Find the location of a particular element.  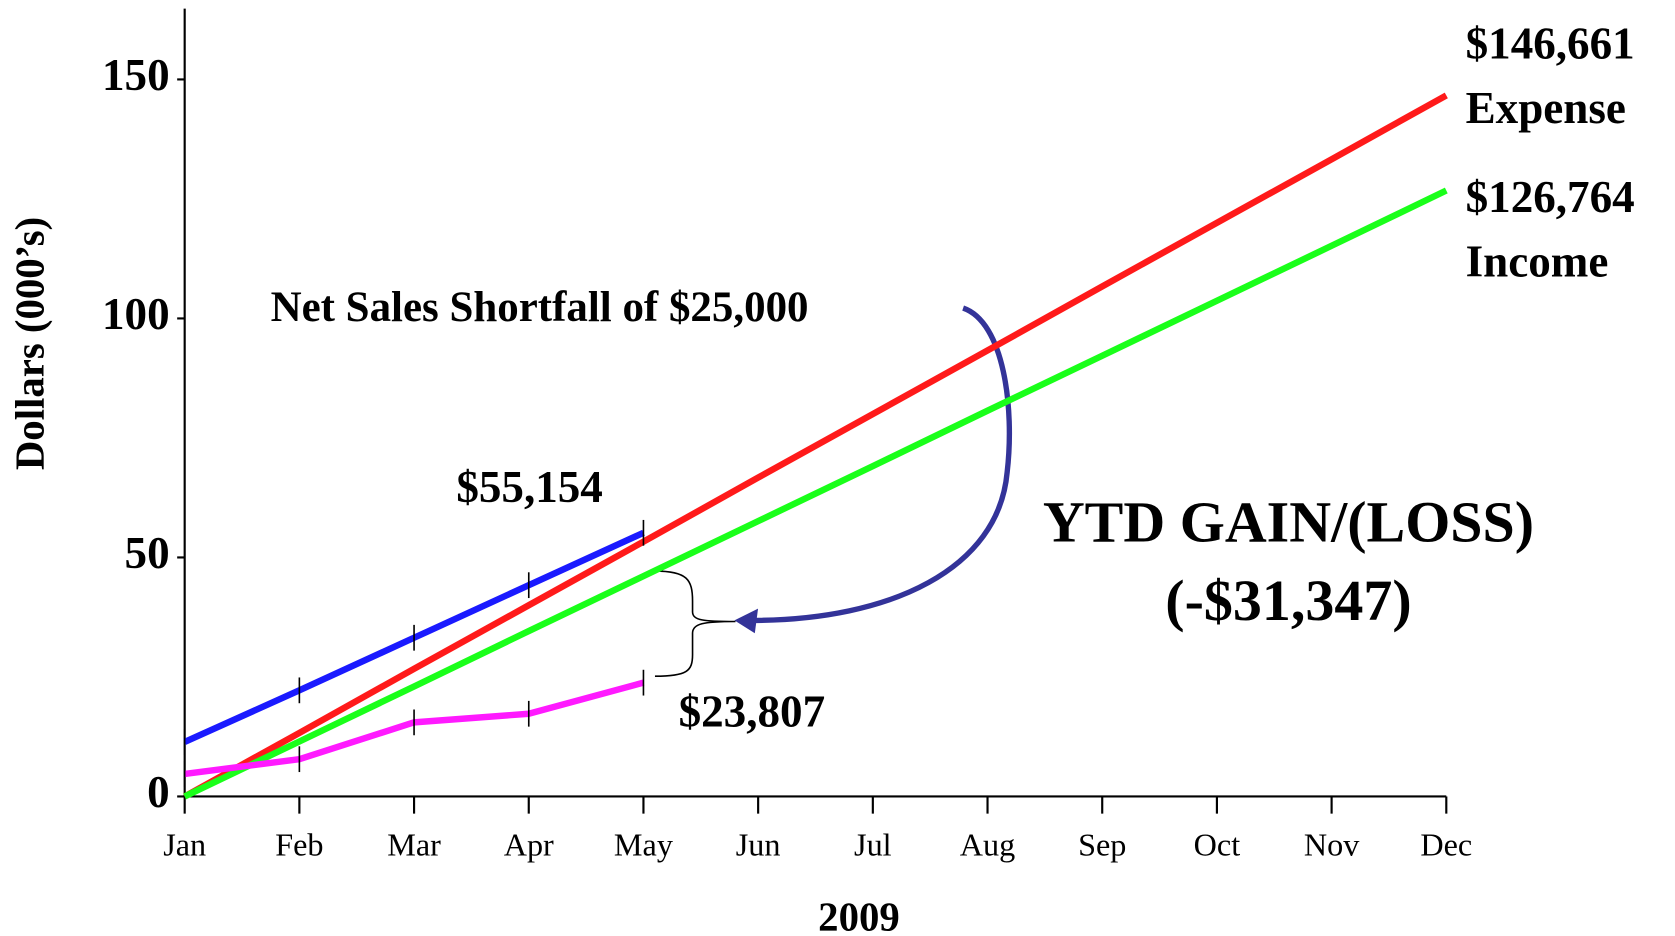

annotation: $55,154 is located at coordinates (529, 487).